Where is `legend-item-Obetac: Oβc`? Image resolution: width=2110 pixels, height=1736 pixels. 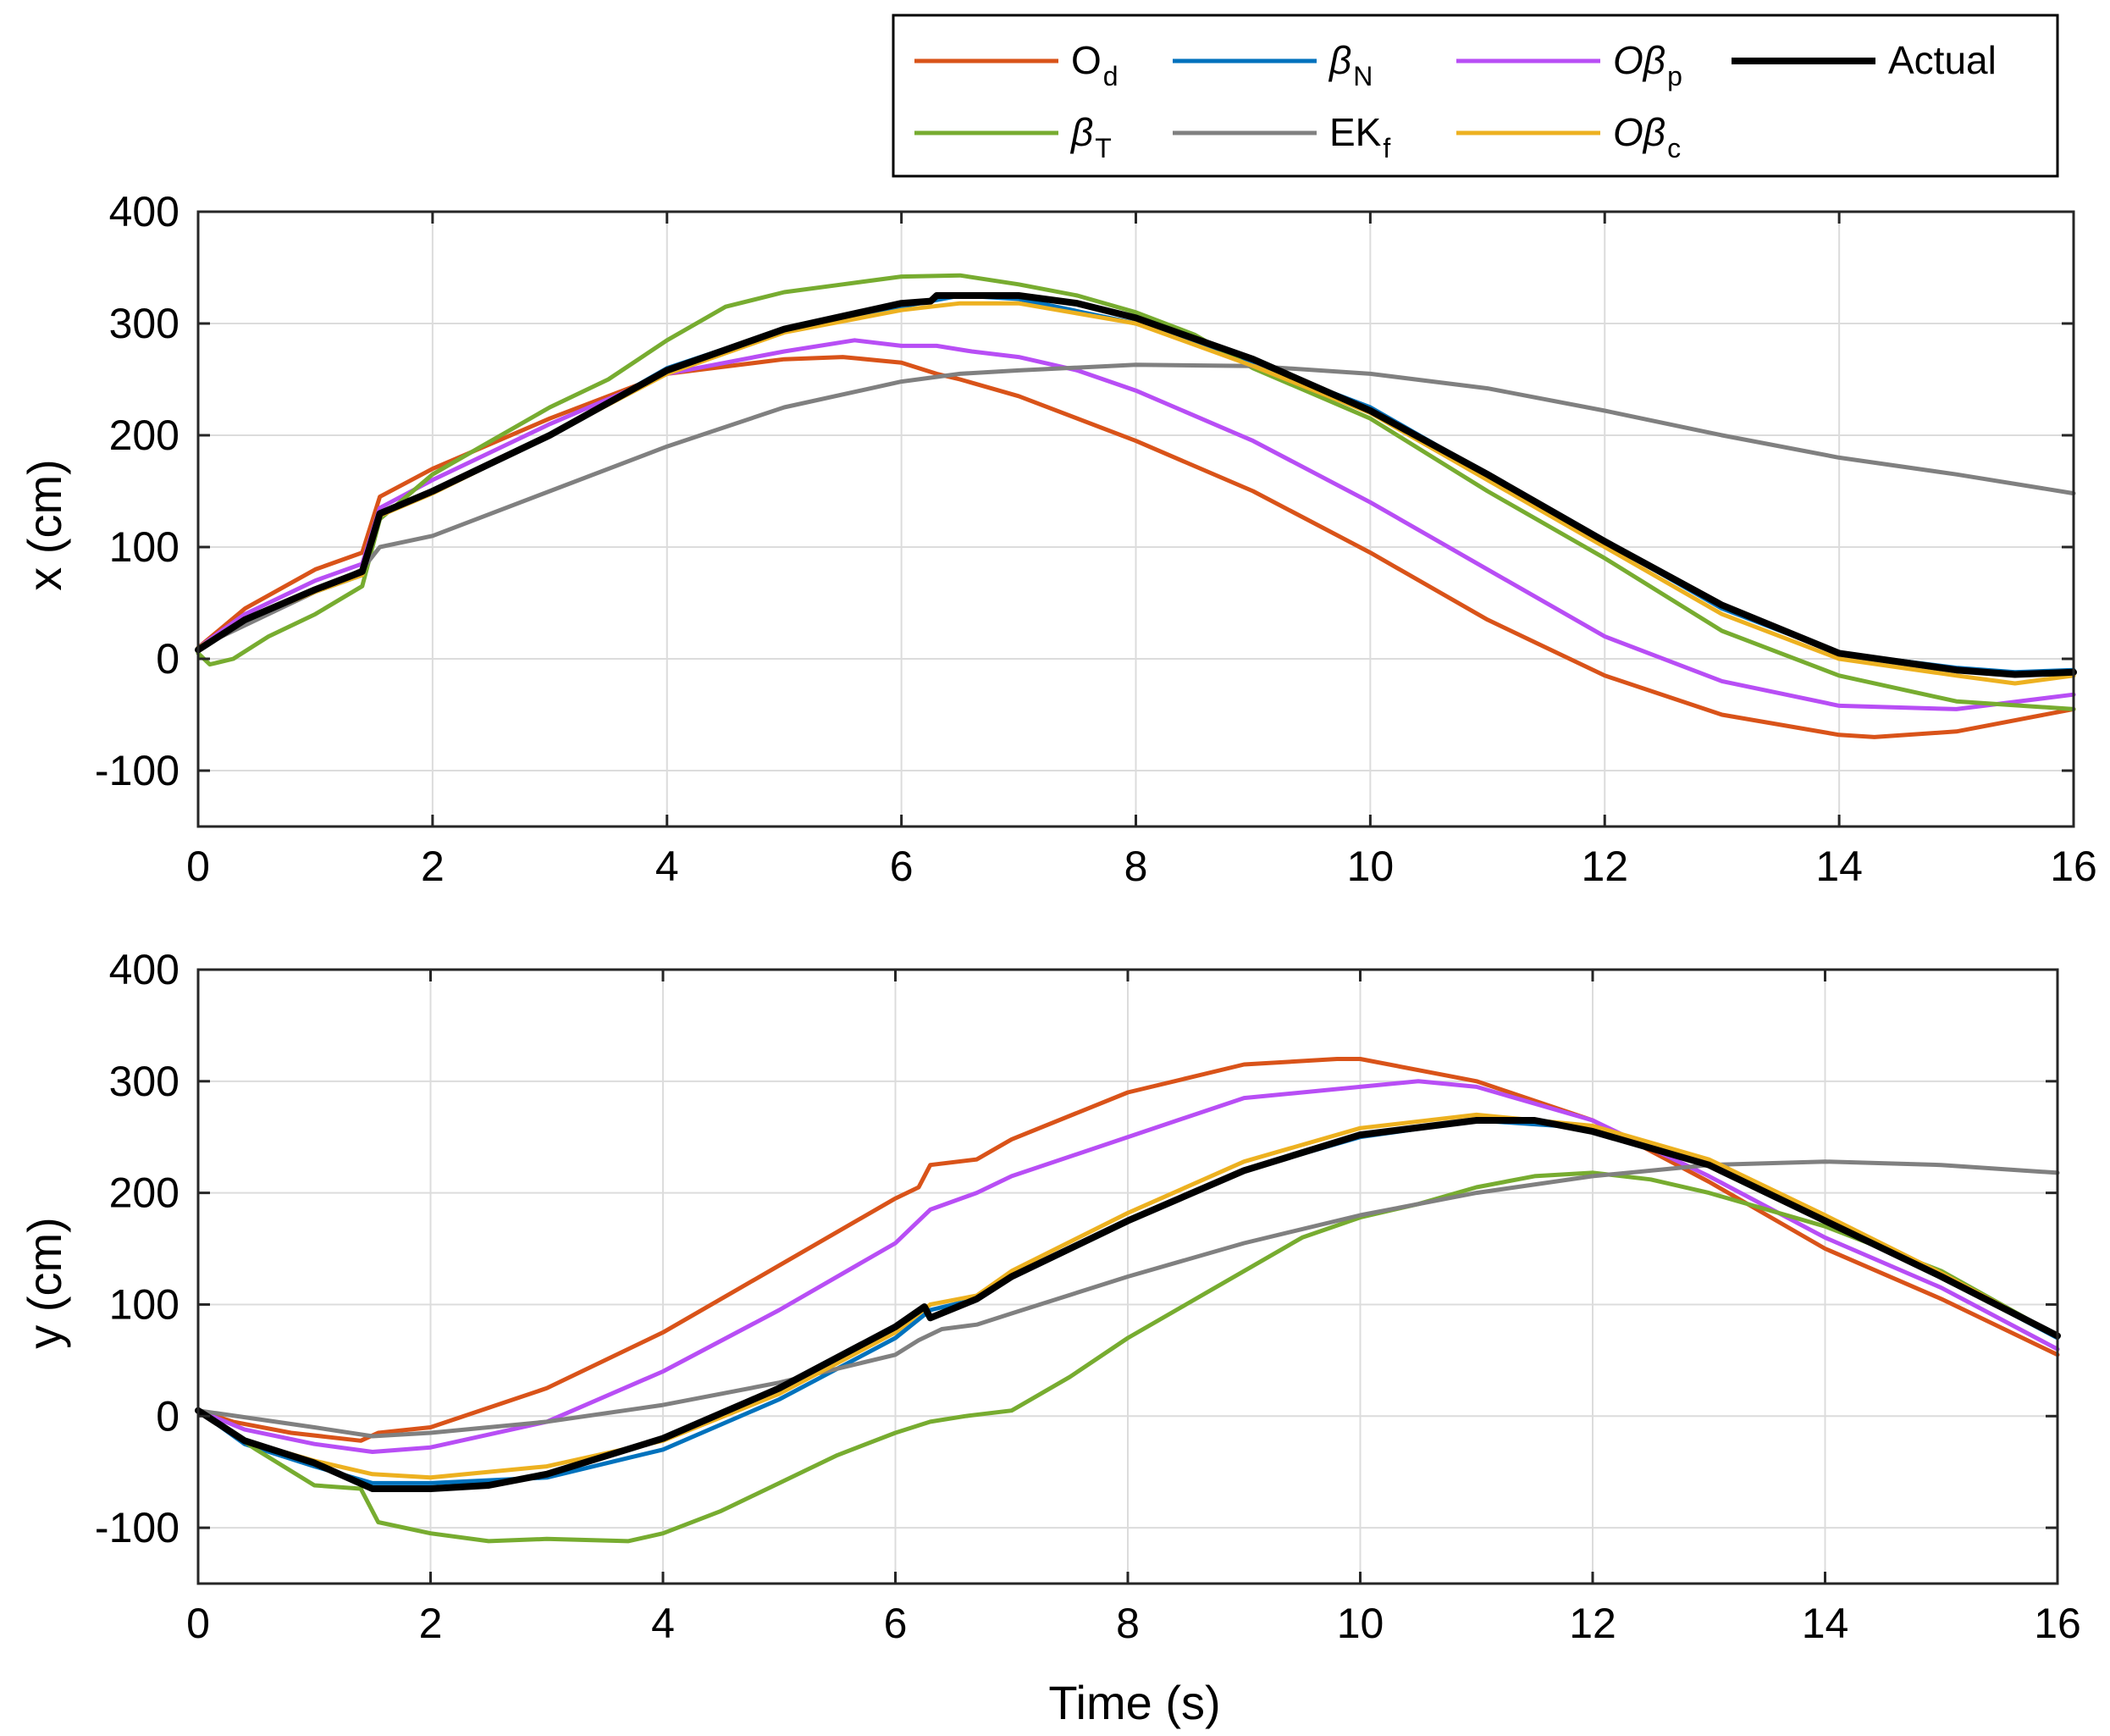
legend-item-Obetac: Oβc is located at coordinates (1568, 136).